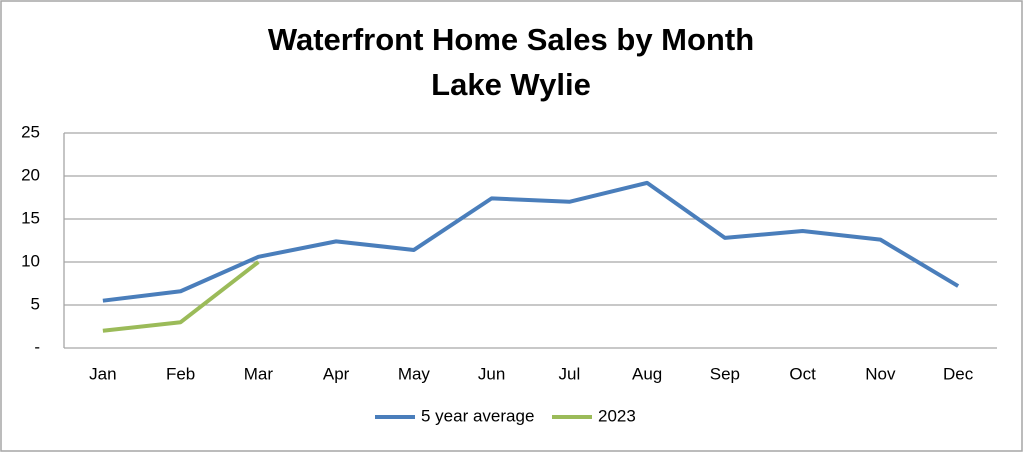 The image size is (1024, 453). Describe the element at coordinates (30, 260) in the screenshot. I see `y-tick-label: 10` at that location.